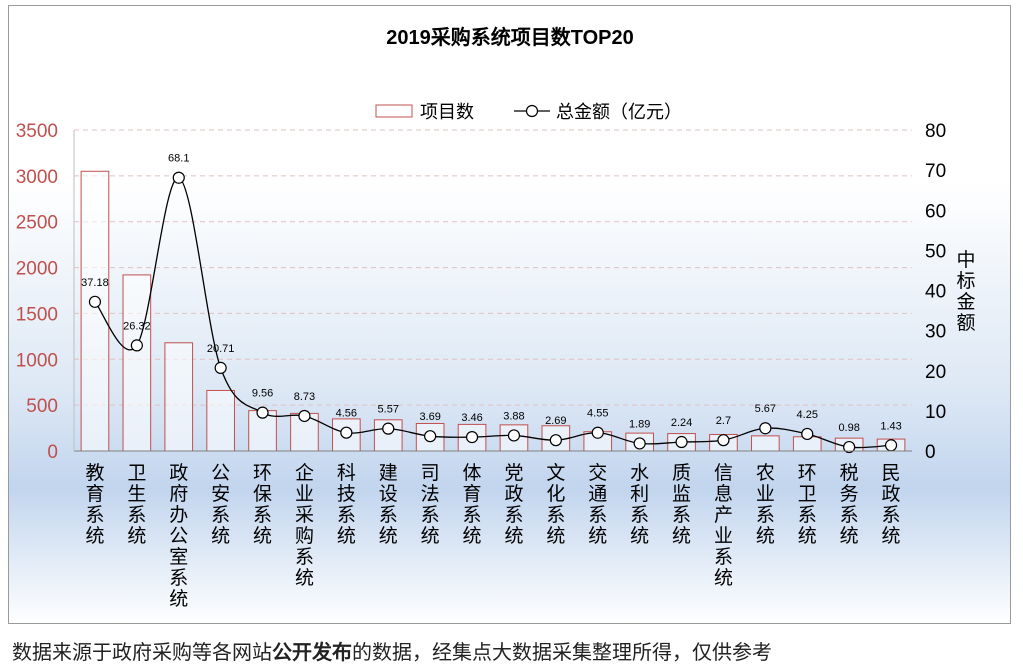 This screenshot has width=1023, height=665. What do you see at coordinates (681, 504) in the screenshot?
I see `x-axis-category-label: 质监系统` at bounding box center [681, 504].